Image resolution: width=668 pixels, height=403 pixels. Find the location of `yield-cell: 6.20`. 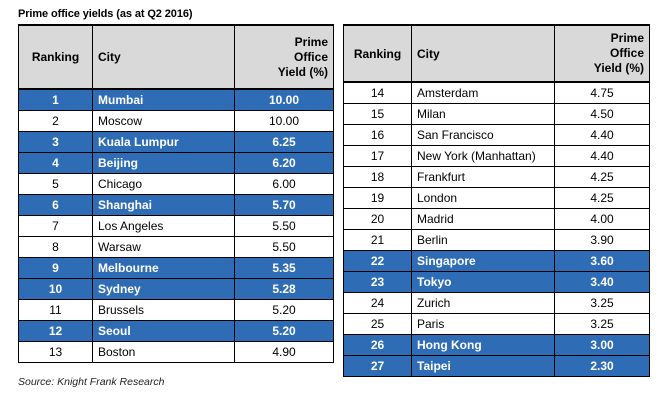

yield-cell: 6.20 is located at coordinates (284, 162).